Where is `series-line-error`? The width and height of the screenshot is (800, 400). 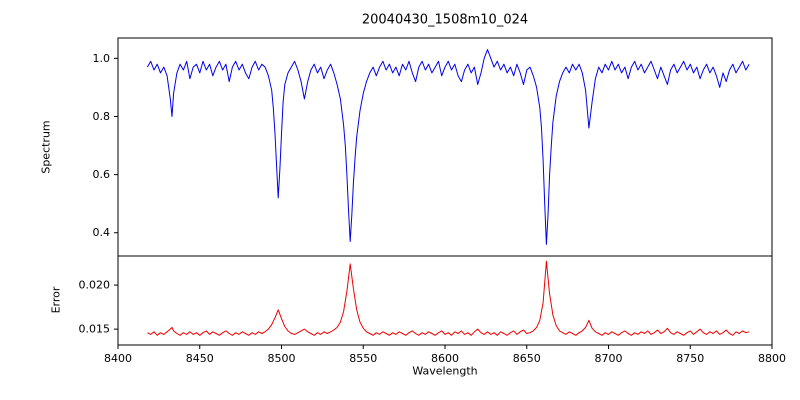
series-line-error is located at coordinates (448, 298).